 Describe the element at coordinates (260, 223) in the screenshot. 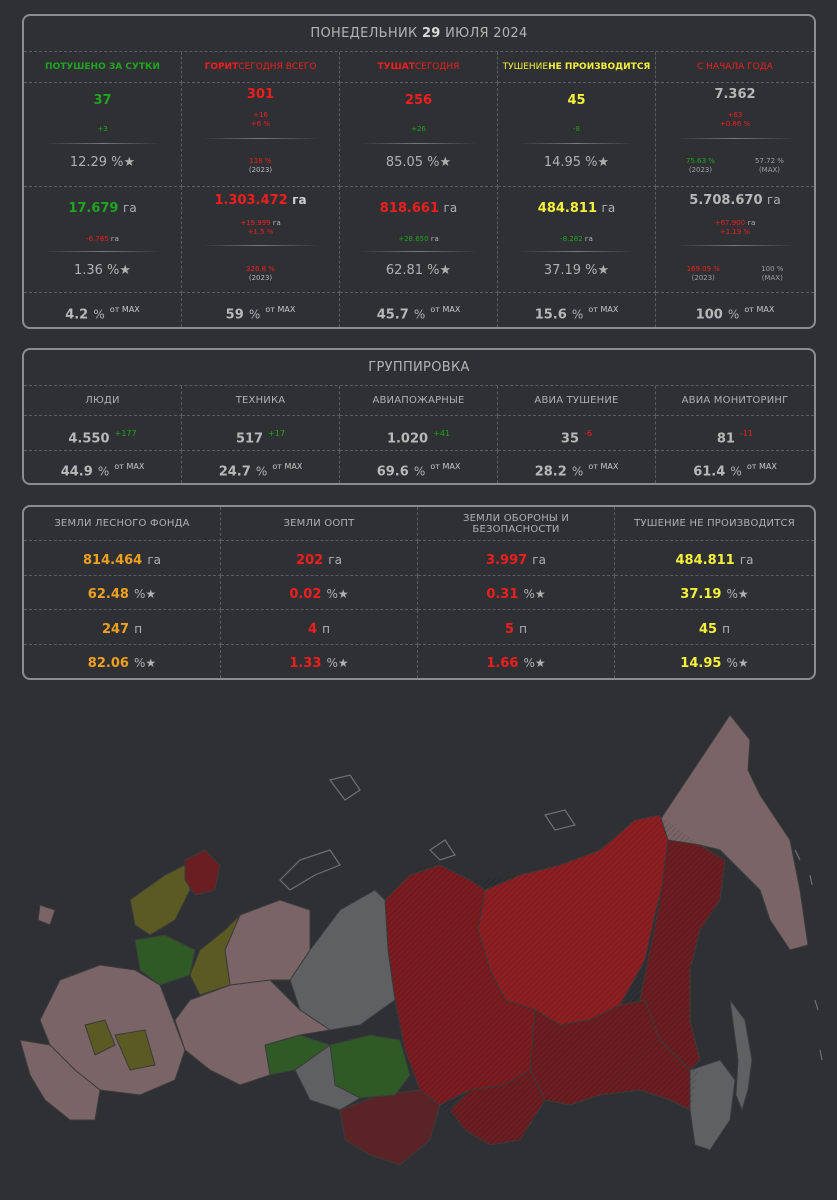

I see `stat-area-delta: +19.999 га` at that location.